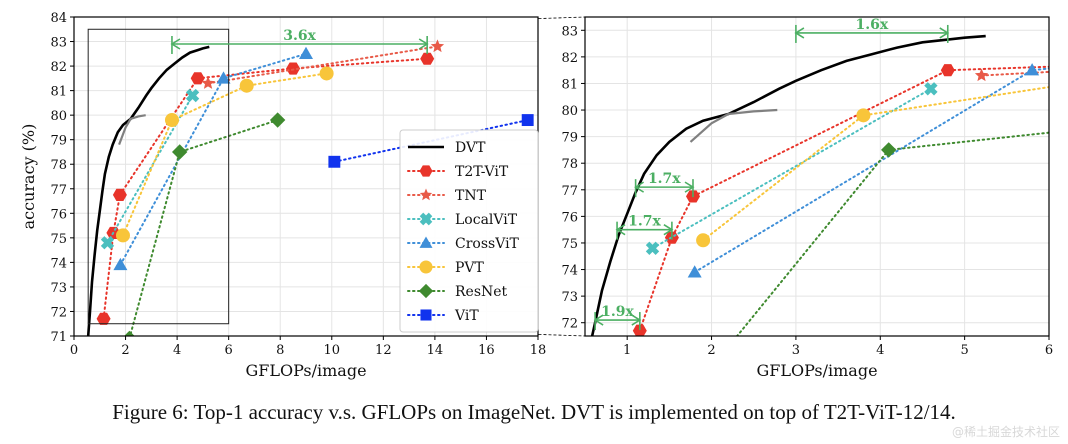 The image size is (1068, 444). What do you see at coordinates (280, 350) in the screenshot?
I see `x-tick-label: 8` at bounding box center [280, 350].